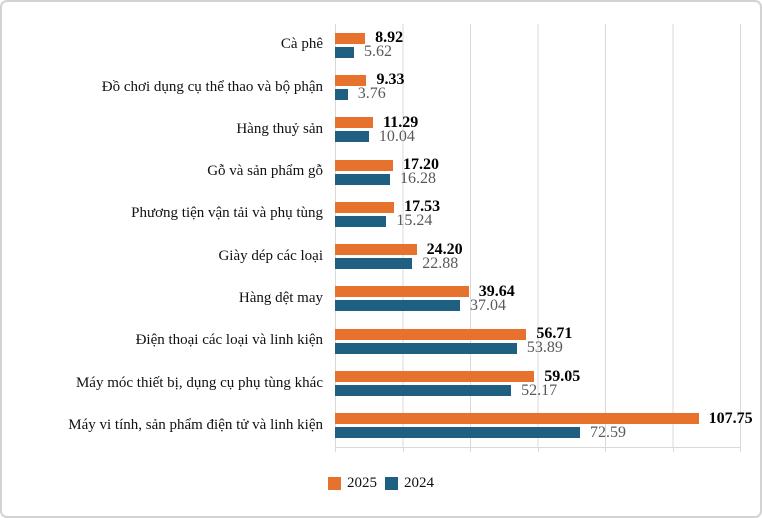 The width and height of the screenshot is (762, 518). What do you see at coordinates (547, 38) in the screenshot?
I see `bar-line-2025: 8.92` at bounding box center [547, 38].